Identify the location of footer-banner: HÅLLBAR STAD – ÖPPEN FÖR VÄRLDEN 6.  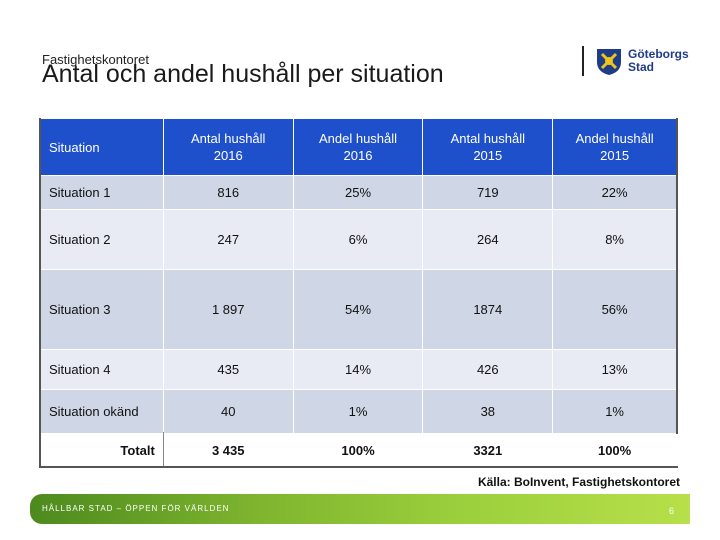
(360, 509).